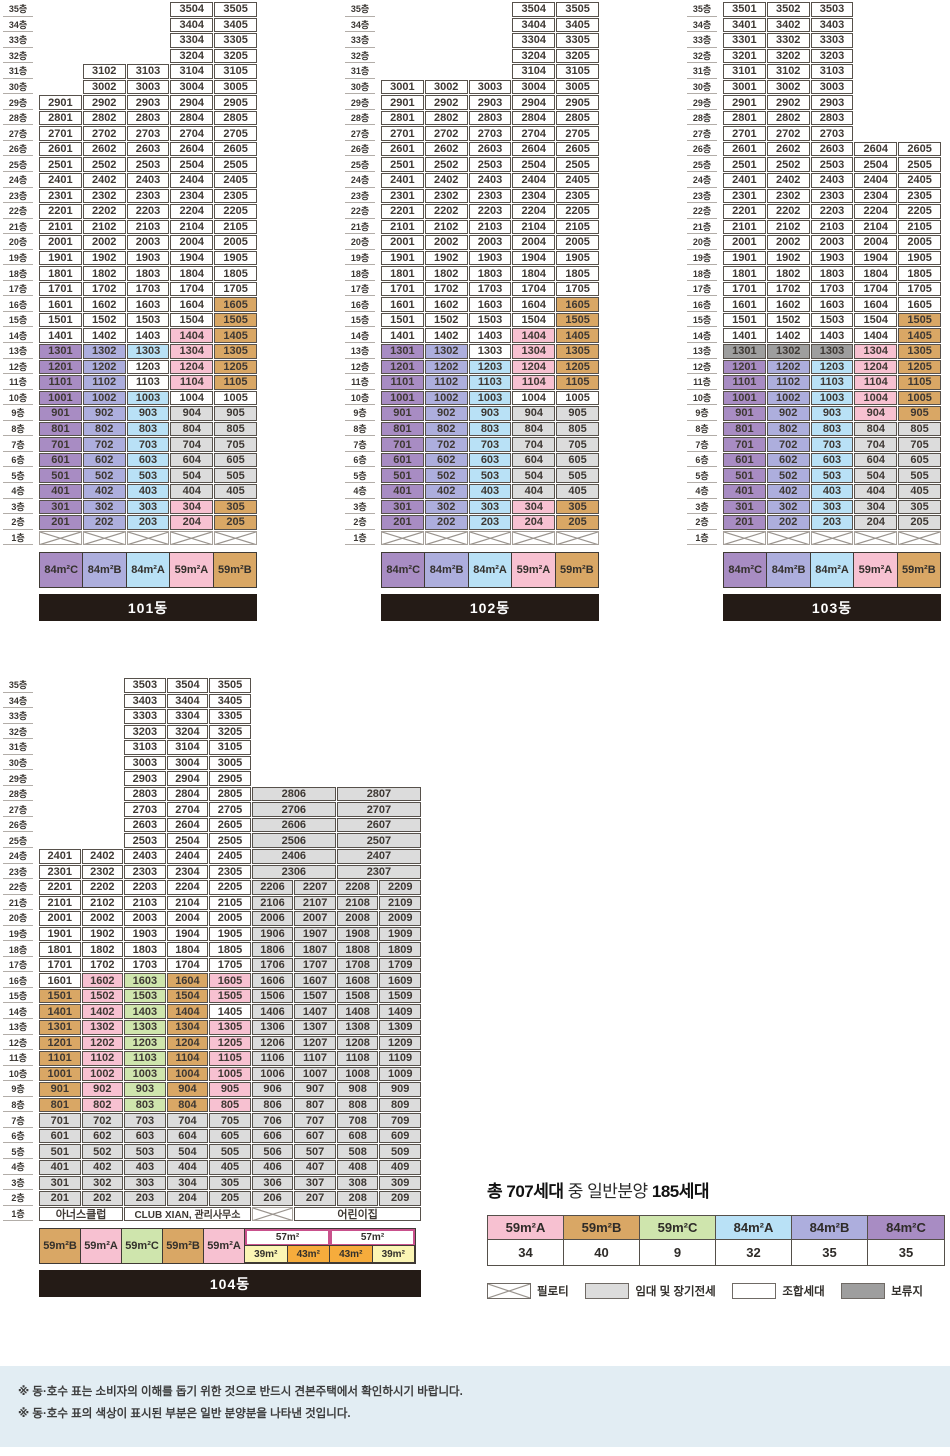 The image size is (950, 1456). I want to click on unit-cell: 3303, so click(145, 716).